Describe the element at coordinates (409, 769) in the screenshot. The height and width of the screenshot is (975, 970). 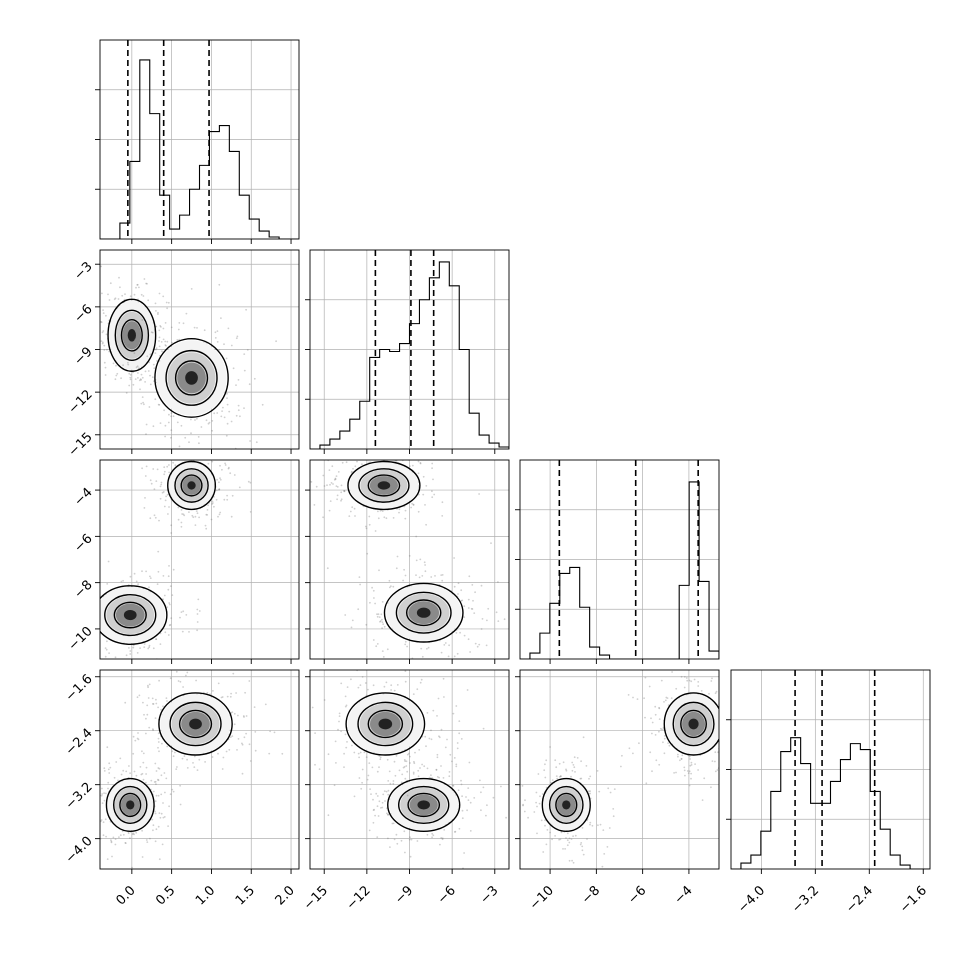
I see `scatter-points` at that location.